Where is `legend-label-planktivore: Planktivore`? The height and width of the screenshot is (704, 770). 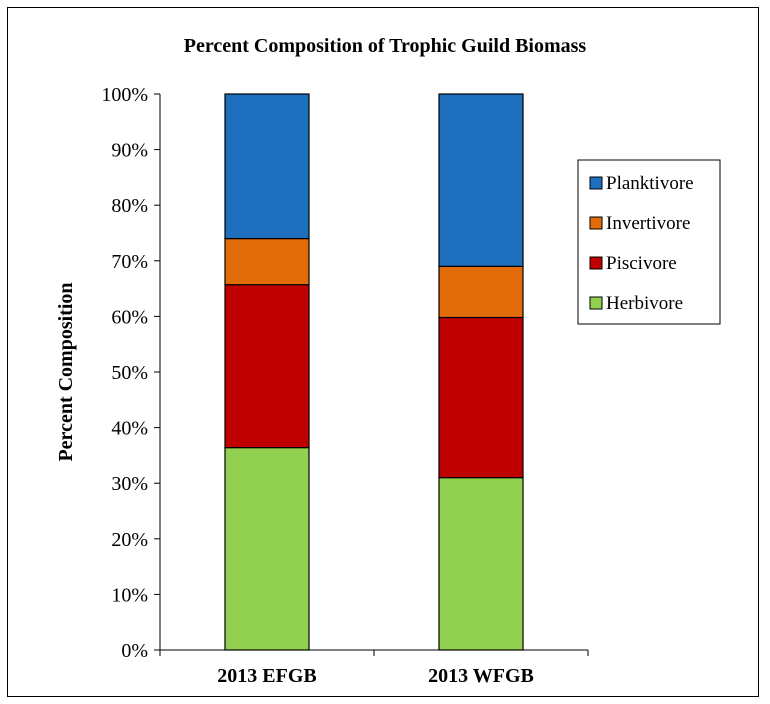
legend-label-planktivore: Planktivore is located at coordinates (650, 183).